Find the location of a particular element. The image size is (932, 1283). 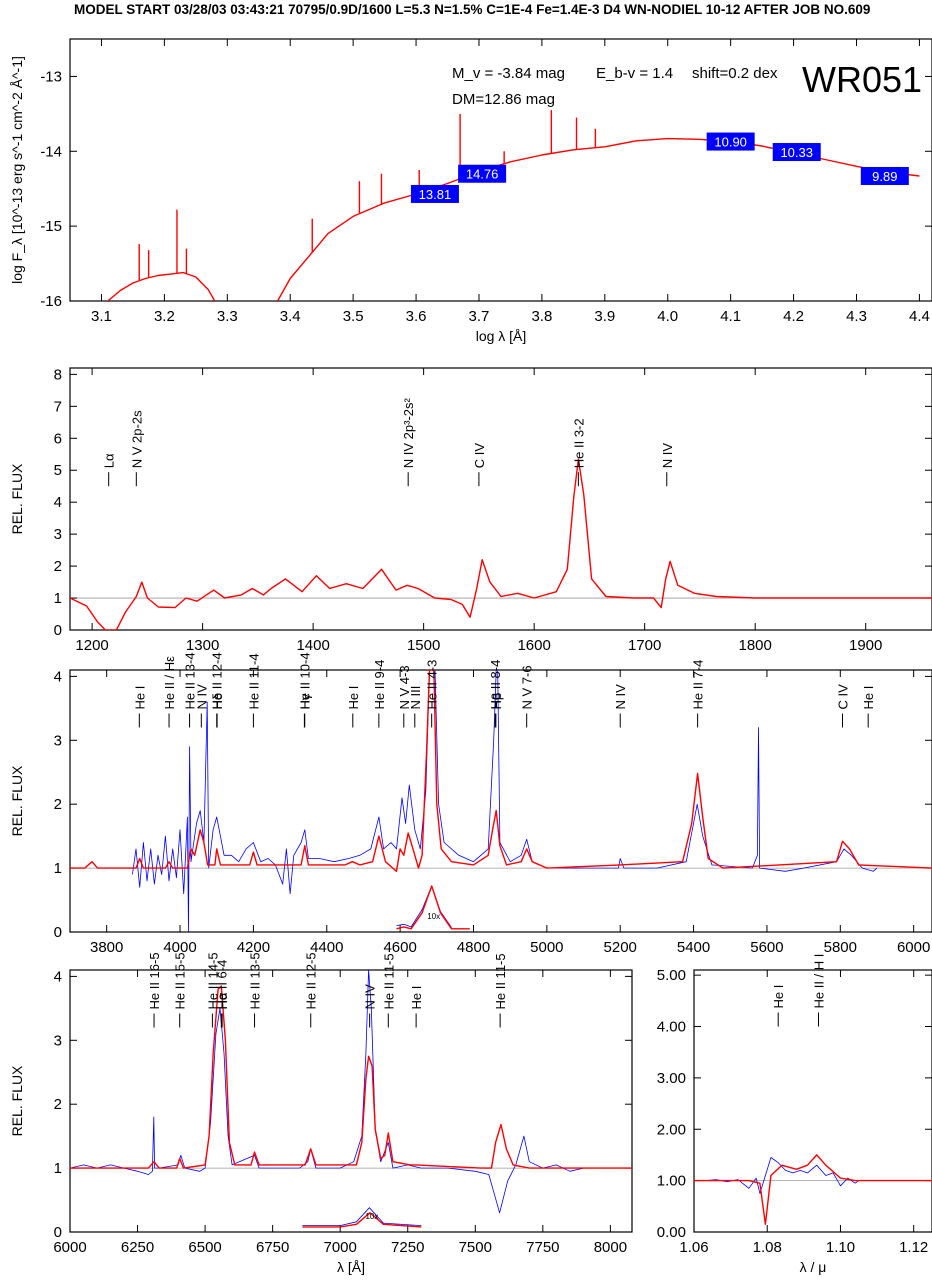

red-xtick-label: 6000 is located at coordinates (69, 1247).